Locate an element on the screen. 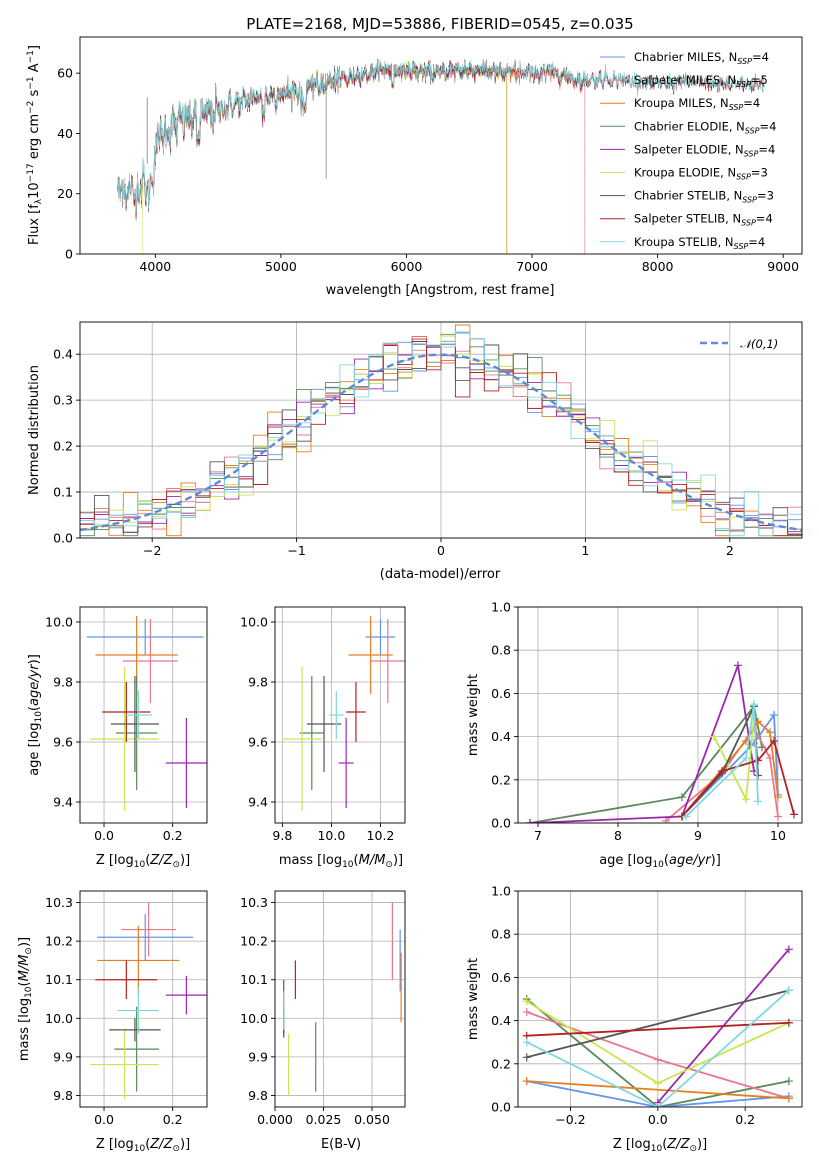 The image size is (819, 1174). legend-entry-name: Salpeter STELIB is located at coordinates (679, 219).